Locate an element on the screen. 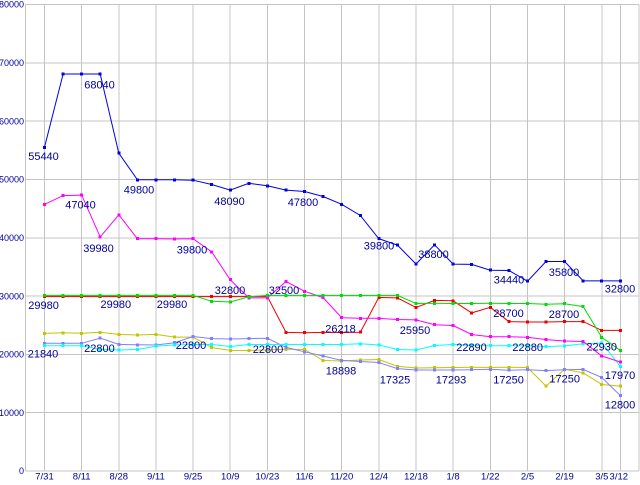 This screenshot has width=640, height=485. svg-text: 47800 is located at coordinates (303, 203).